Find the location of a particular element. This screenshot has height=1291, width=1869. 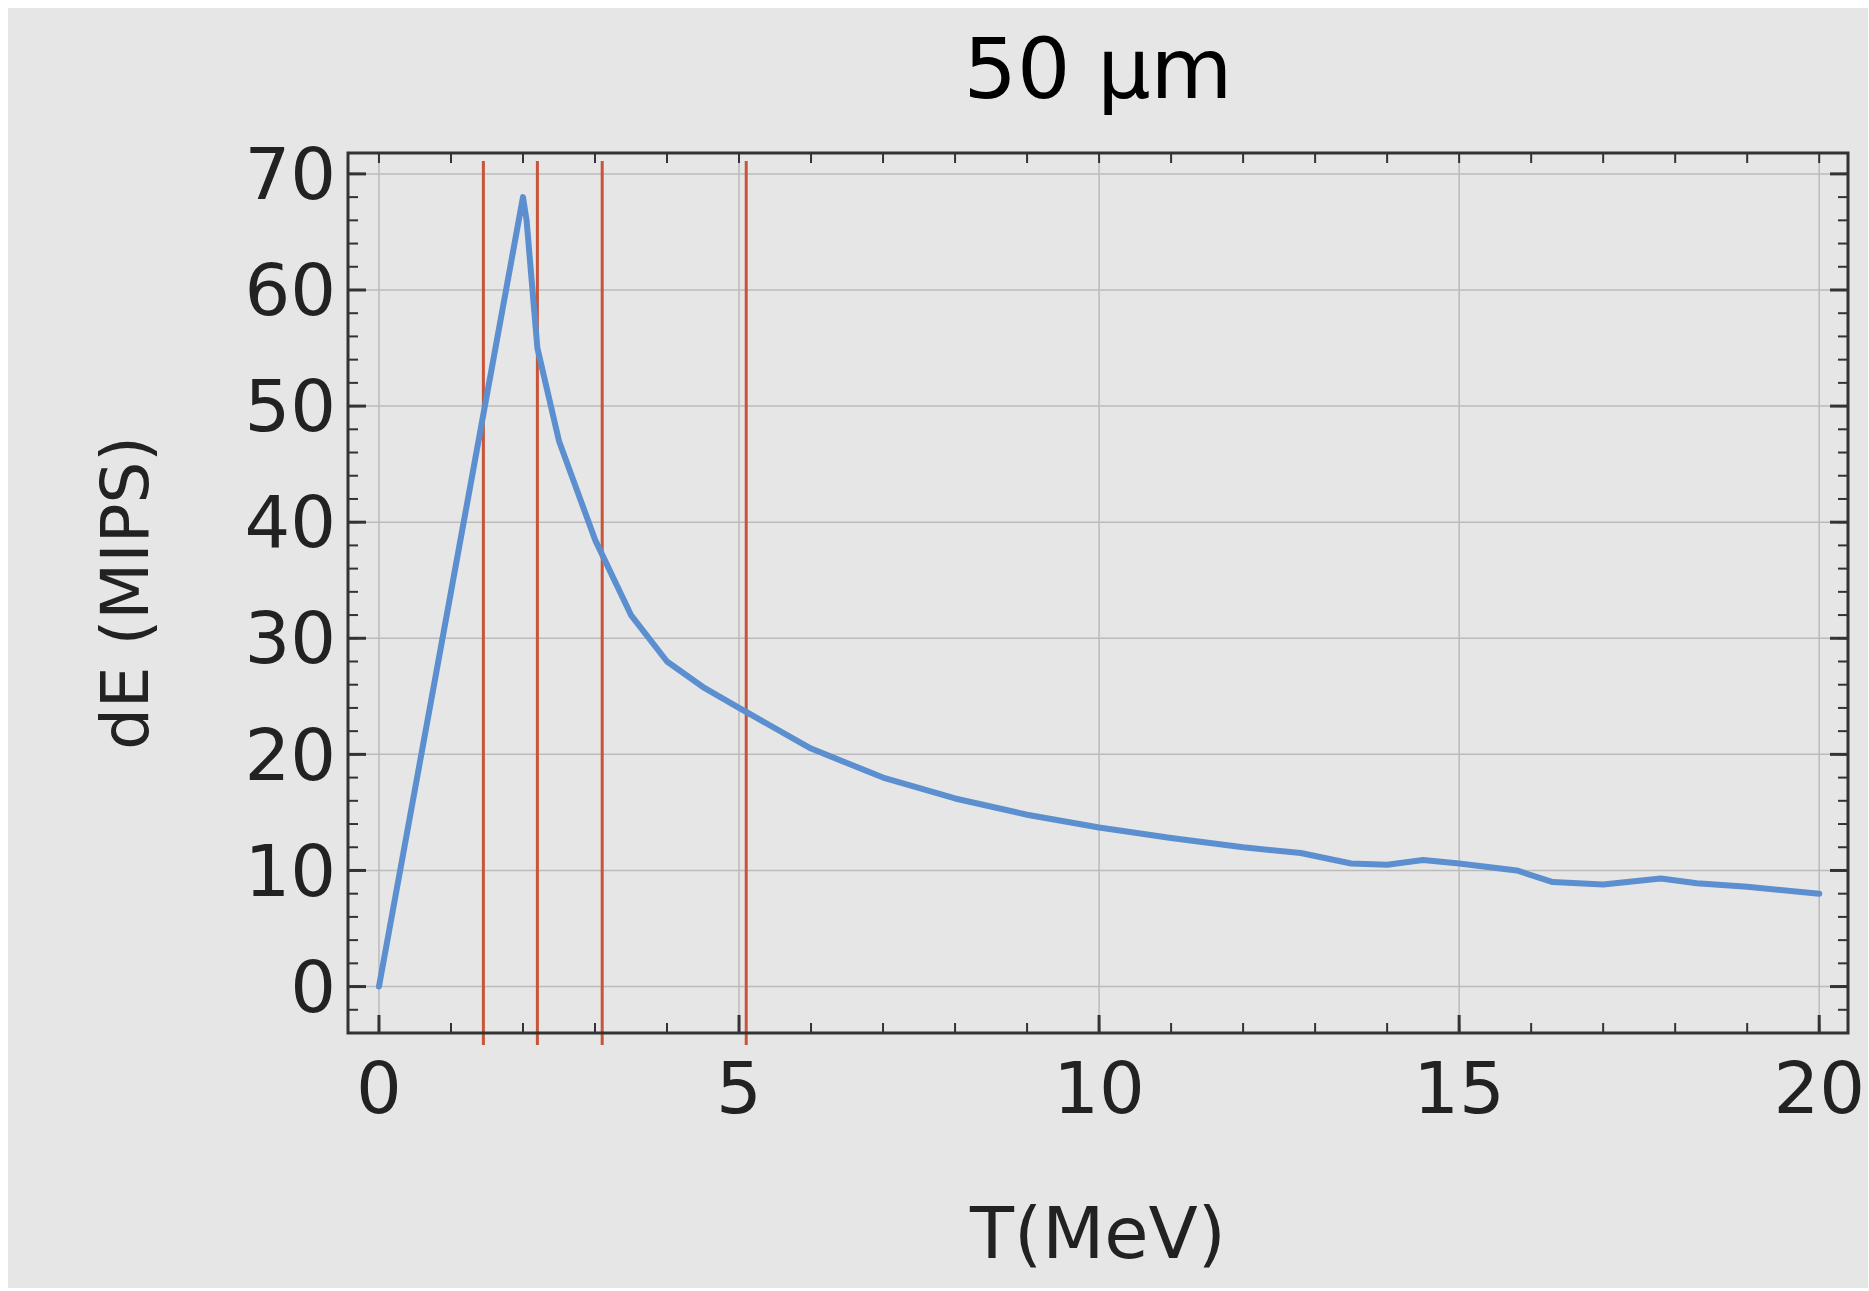

x-tick-label: 20 is located at coordinates (1819, 1088).